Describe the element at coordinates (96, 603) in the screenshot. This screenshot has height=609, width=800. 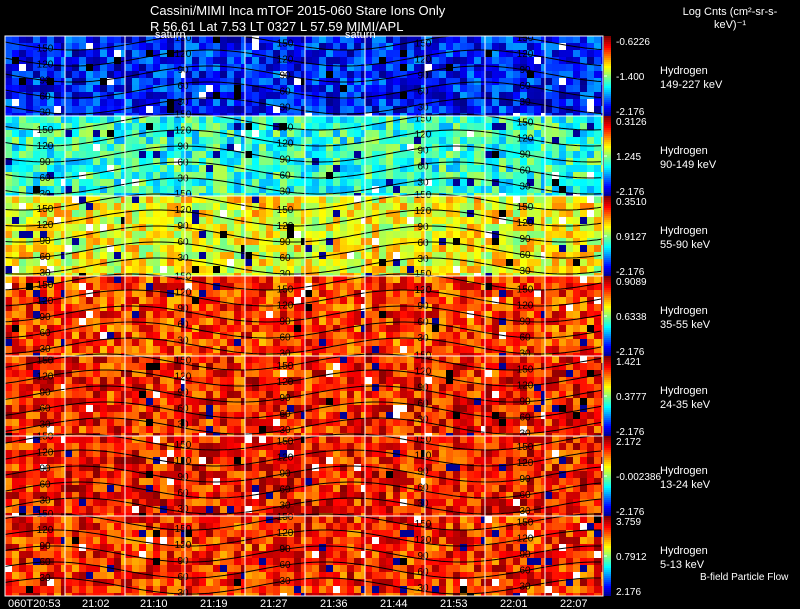
I see `x-tick-label: 21:02` at that location.